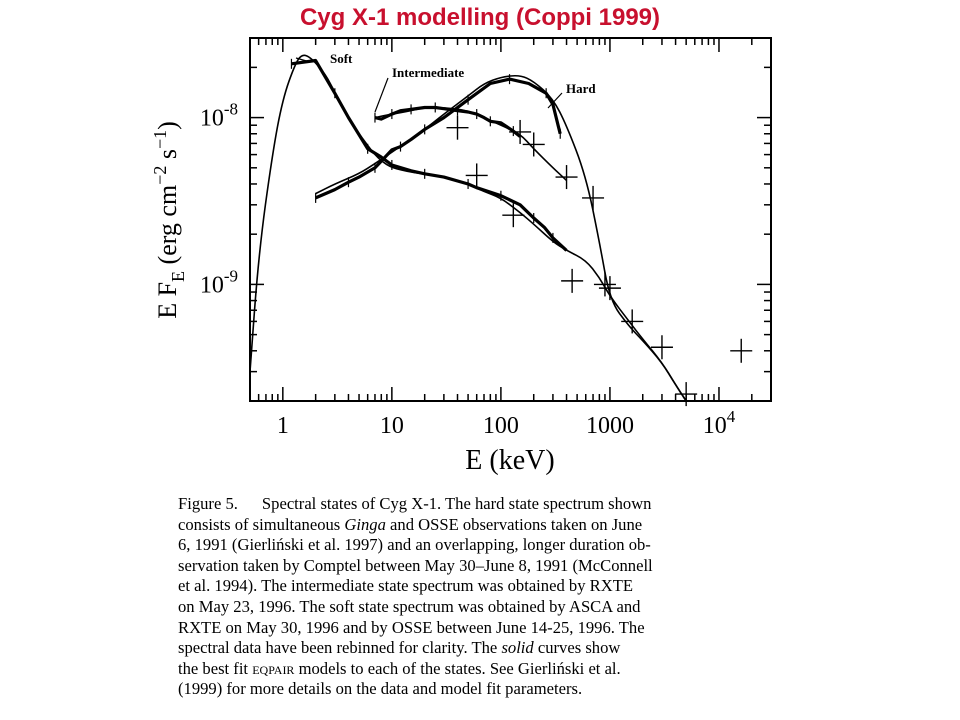  Describe the element at coordinates (273, 668) in the screenshot. I see `caption-smallcaps: eqpair` at that location.